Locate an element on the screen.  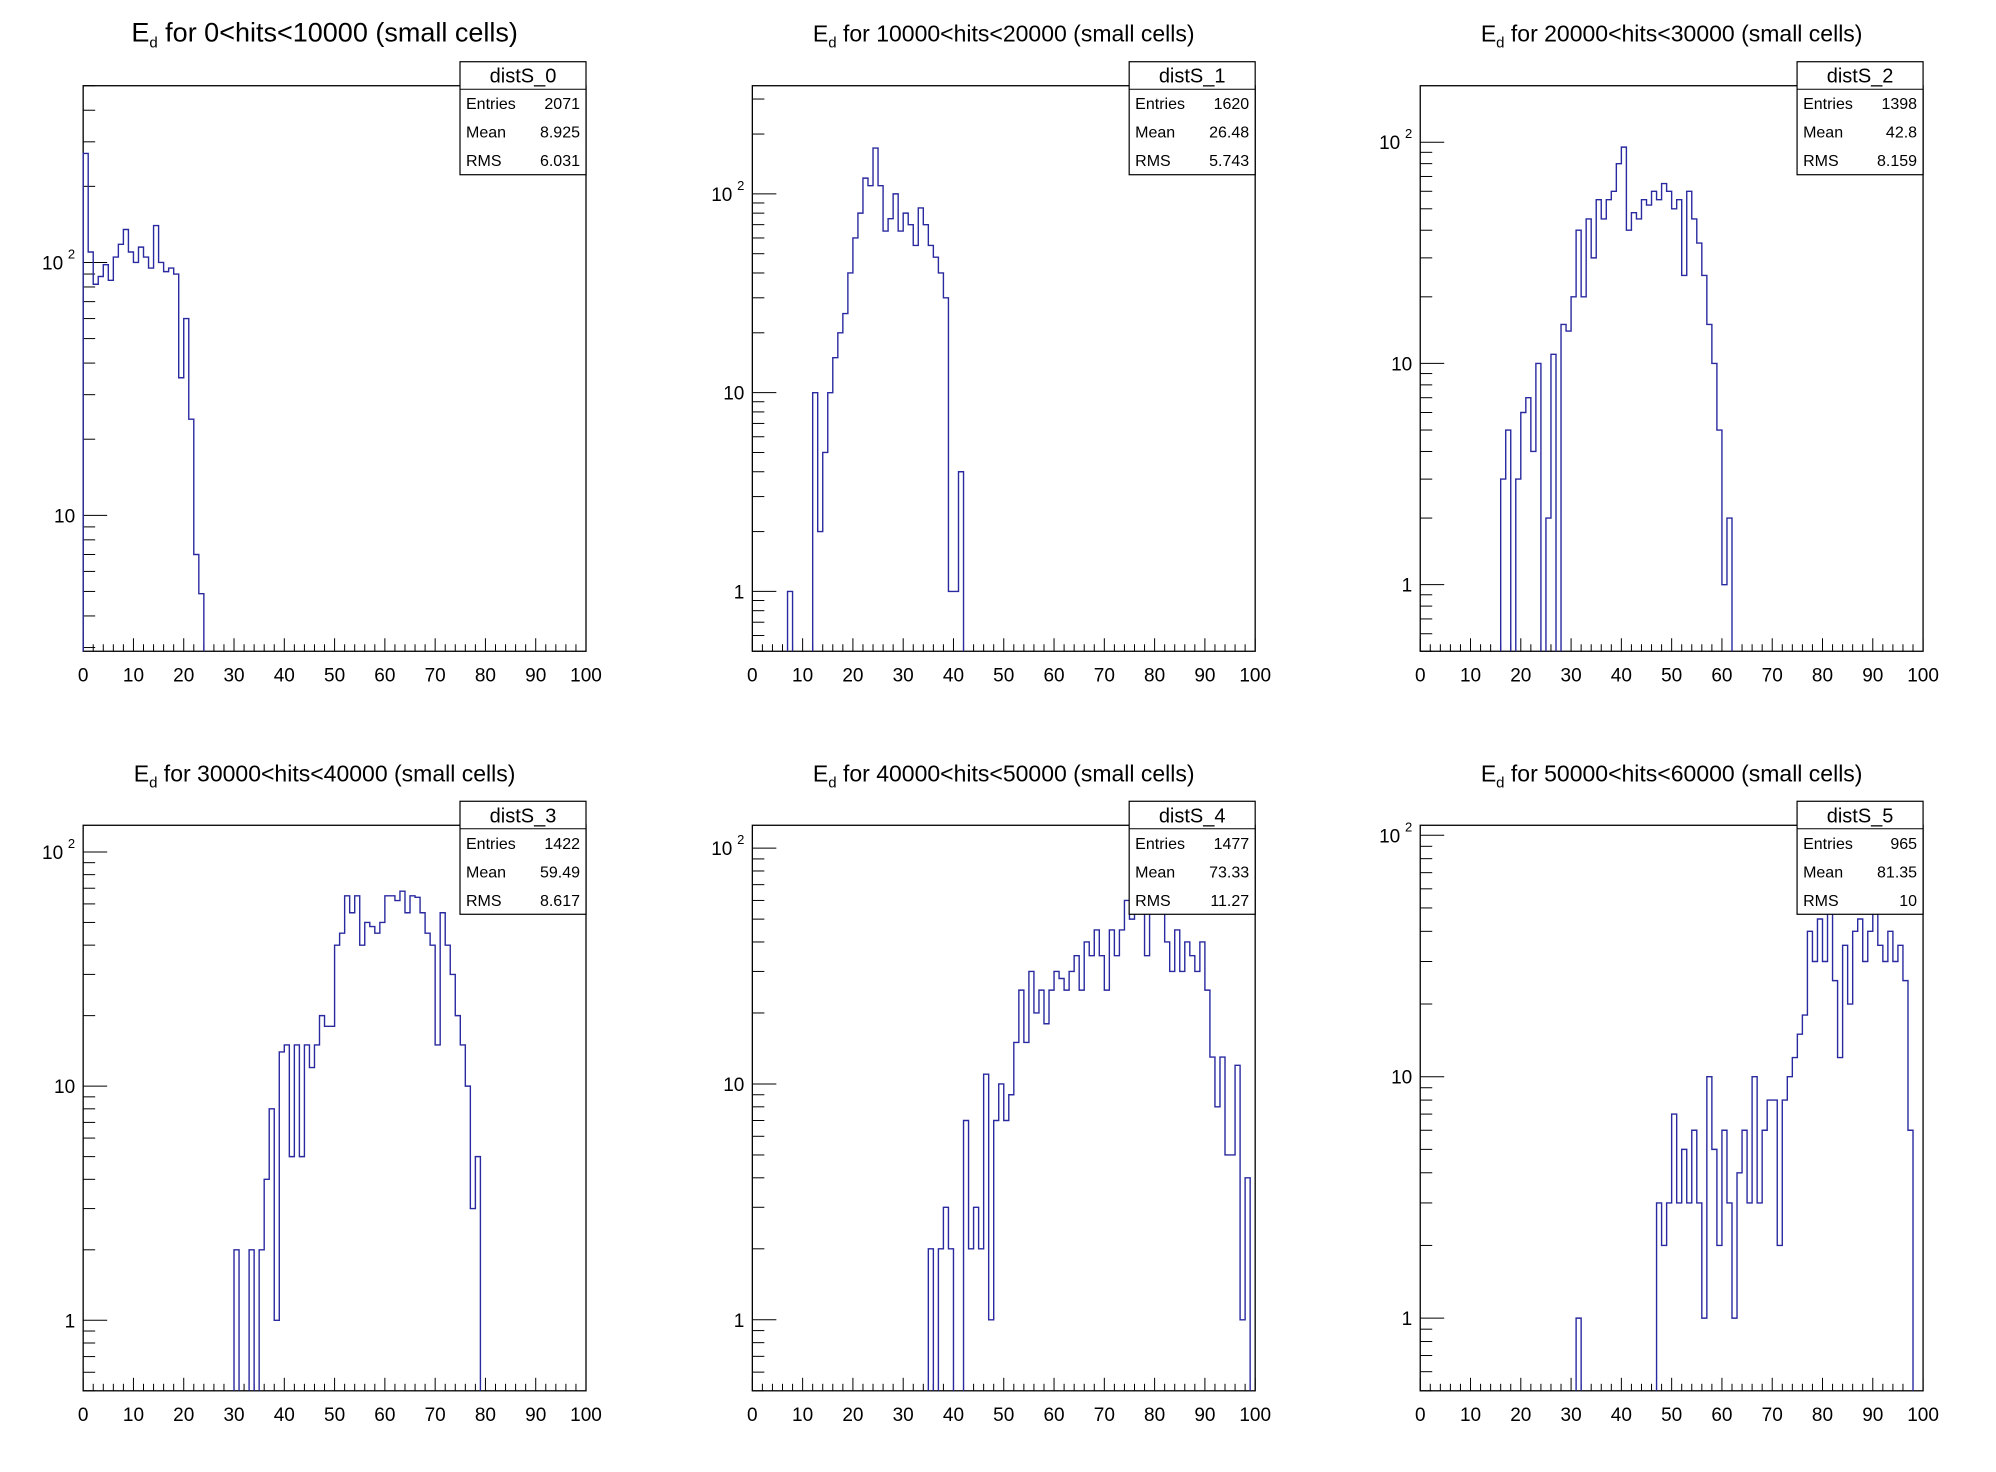
stats-name: distS_1 is located at coordinates (1192, 77).